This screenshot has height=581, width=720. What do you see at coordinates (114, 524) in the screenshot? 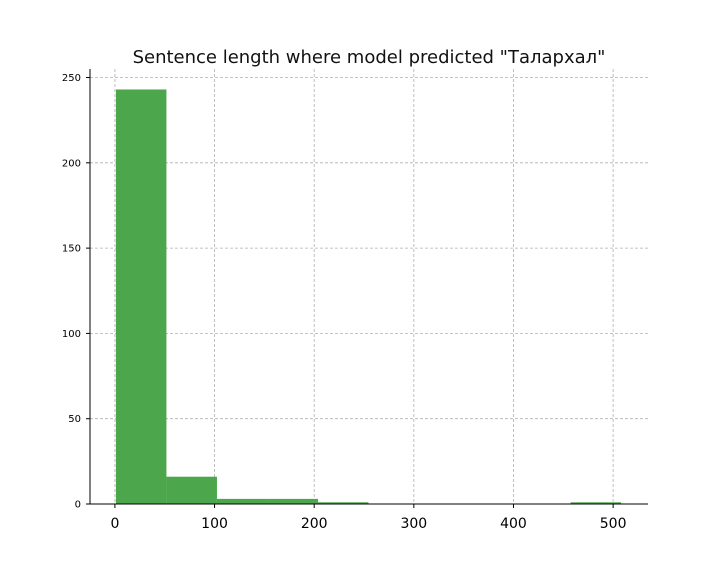
I see `x-tick-label: 0` at bounding box center [114, 524].